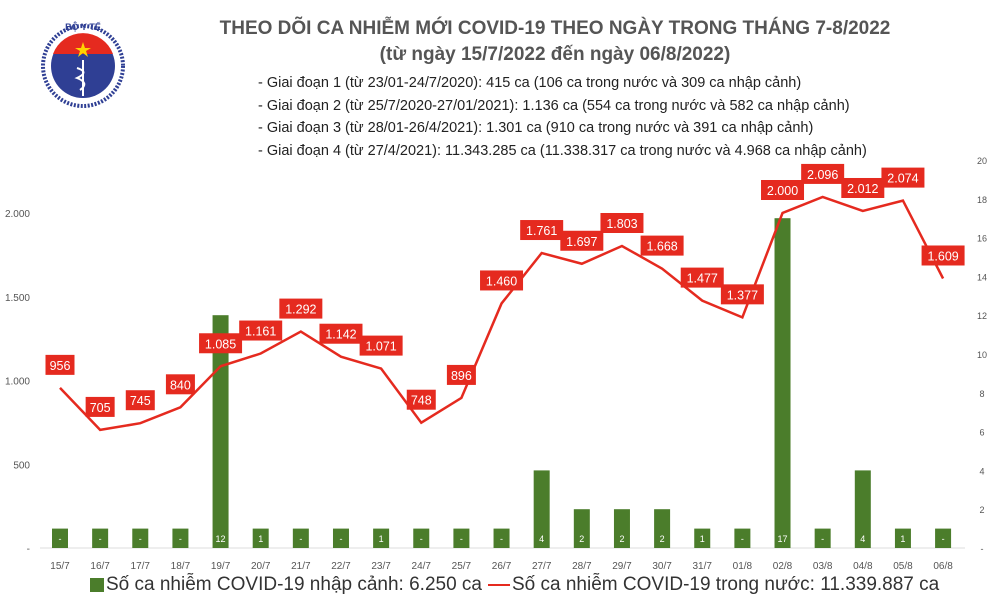  What do you see at coordinates (17, 214) in the screenshot?
I see `left-axis-tick: 2.000` at bounding box center [17, 214].